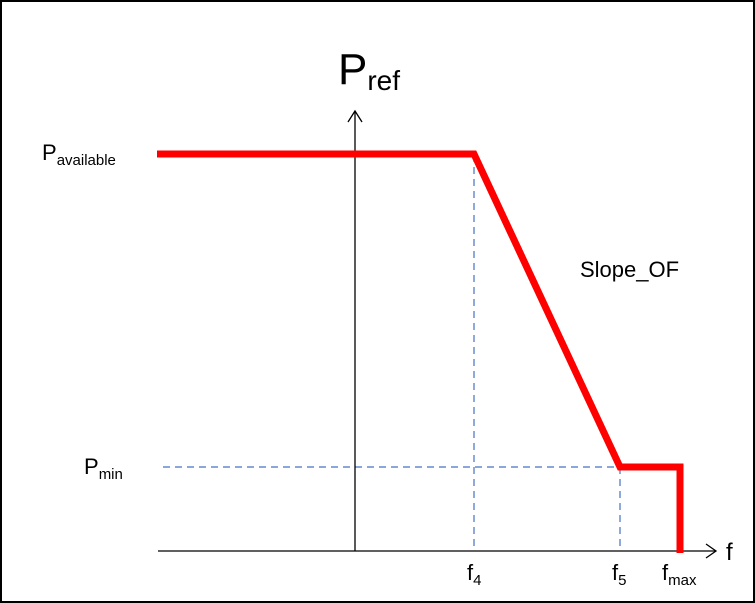 The image size is (755, 603). I want to click on p-min-label: Pmin, so click(103, 468).